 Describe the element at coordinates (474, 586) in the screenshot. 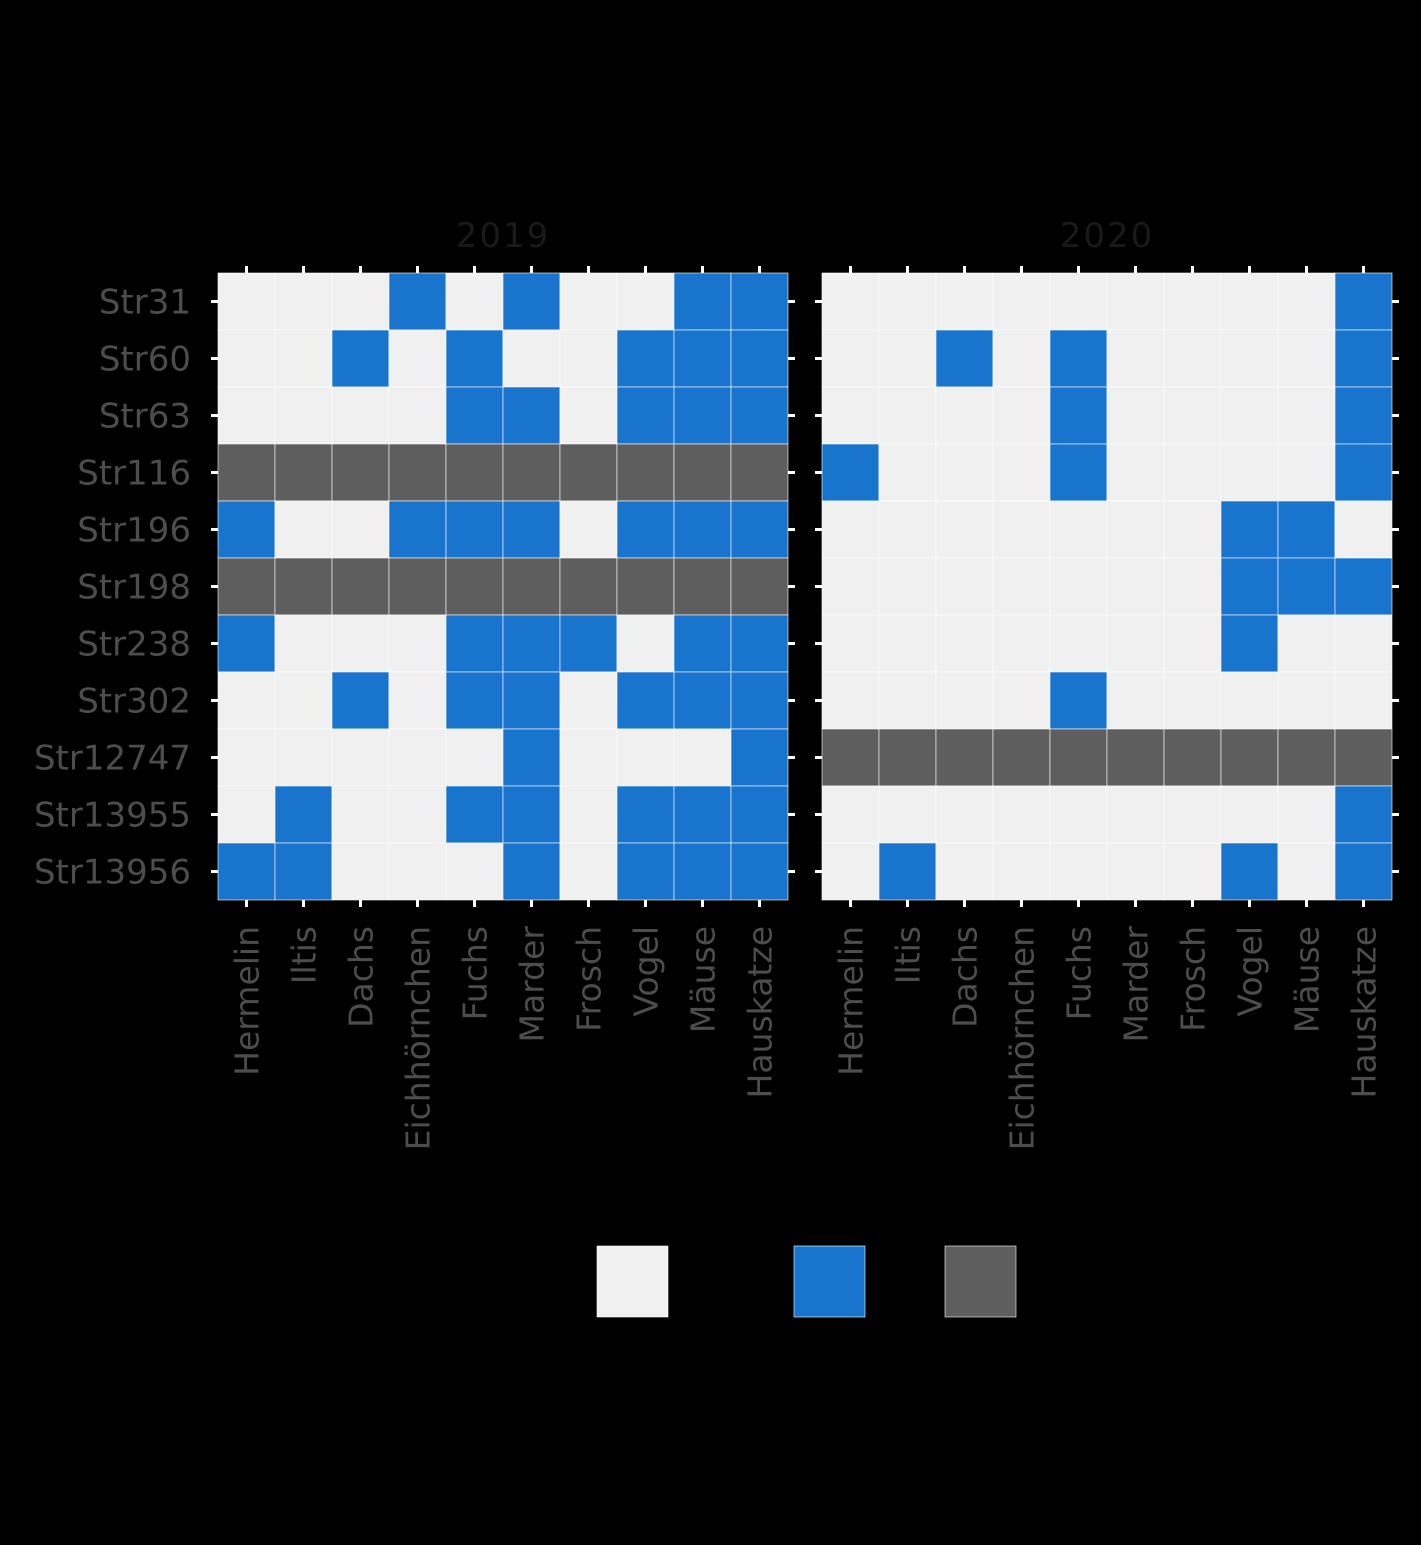

I see `heatmap-cell-2019-Str198-Fuchs` at that location.